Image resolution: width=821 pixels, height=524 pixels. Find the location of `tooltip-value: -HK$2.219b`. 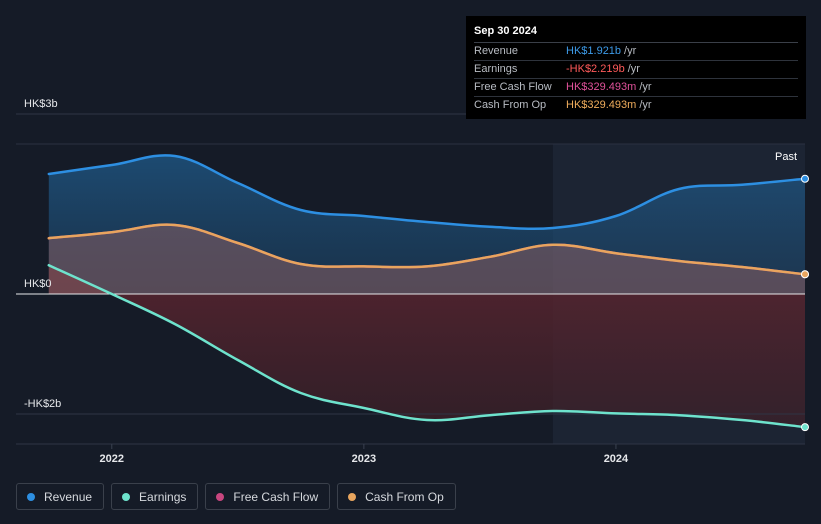

tooltip-value: -HK$2.219b is located at coordinates (595, 69).